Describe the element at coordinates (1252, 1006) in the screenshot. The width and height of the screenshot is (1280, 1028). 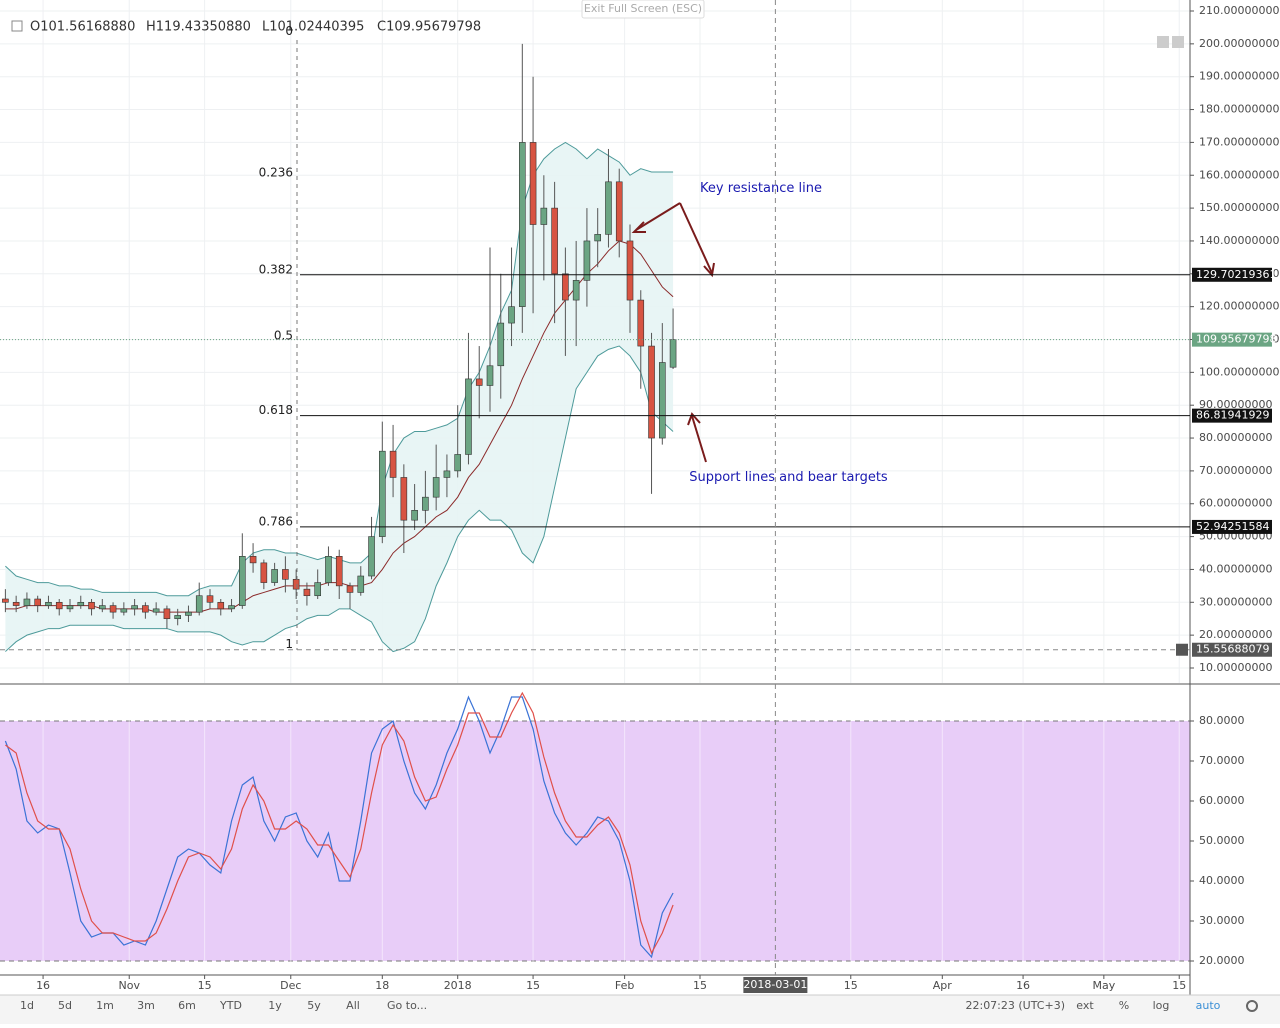
I see `settings-icon` at that location.